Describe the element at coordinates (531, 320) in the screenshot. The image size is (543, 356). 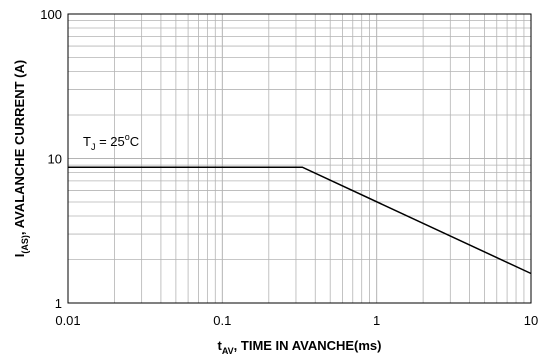
I see `x-tick-label: 10` at that location.